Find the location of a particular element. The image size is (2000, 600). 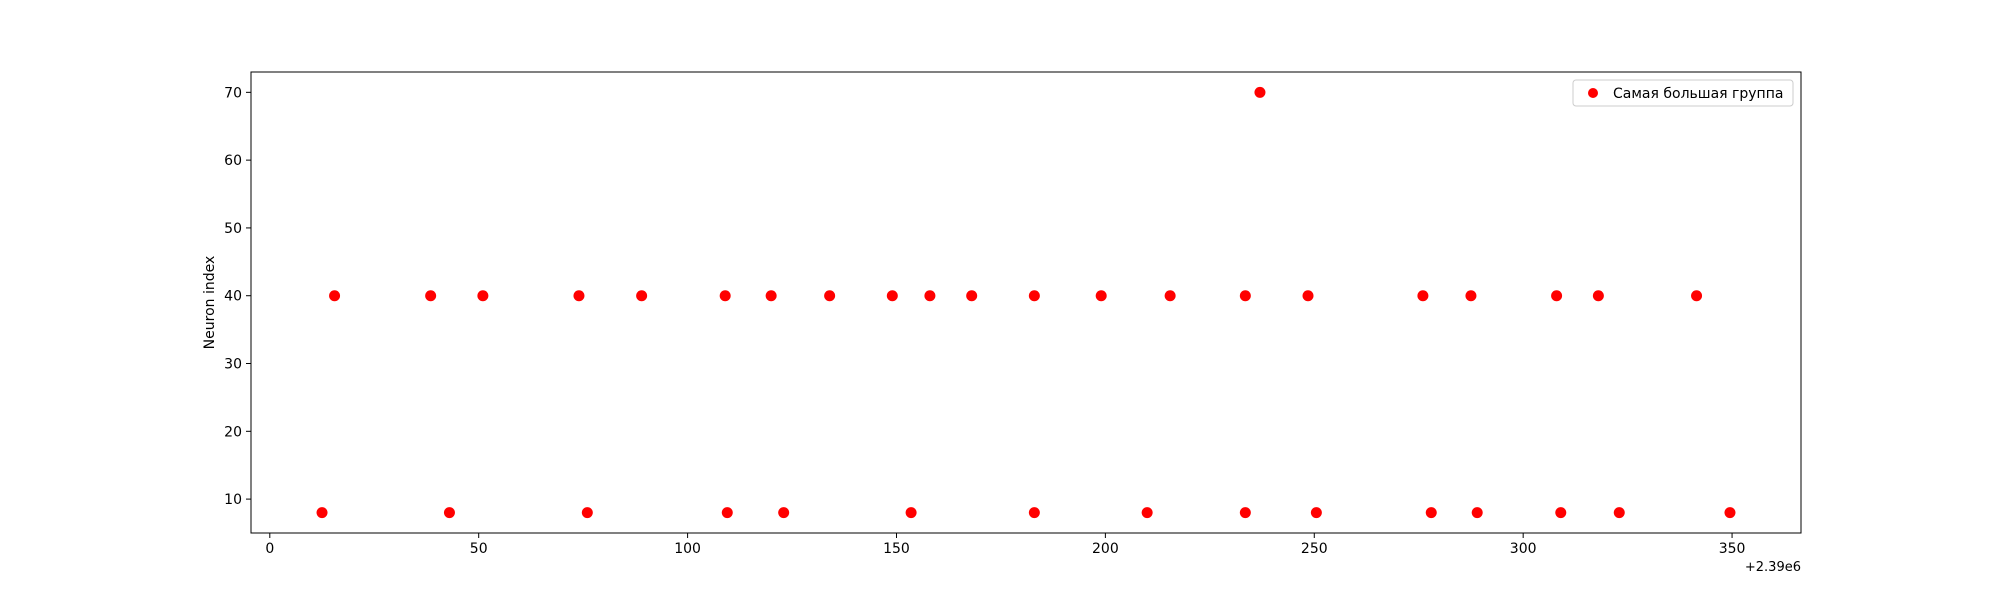

y-tick-label: 20 is located at coordinates (233, 432).